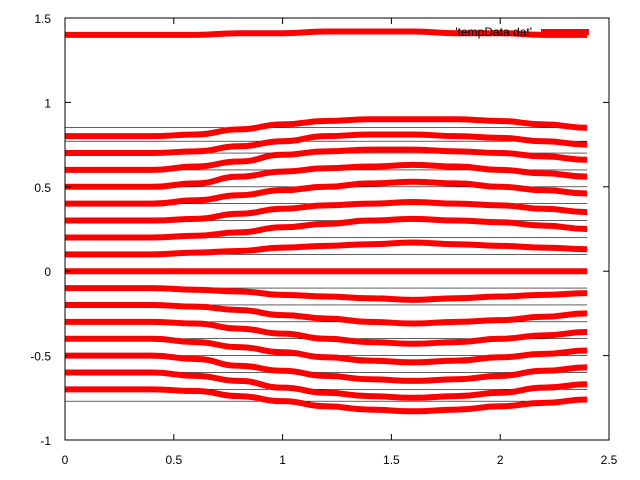 The height and width of the screenshot is (480, 640). What do you see at coordinates (47, 103) in the screenshot?
I see `y-tick-label: 1` at bounding box center [47, 103].